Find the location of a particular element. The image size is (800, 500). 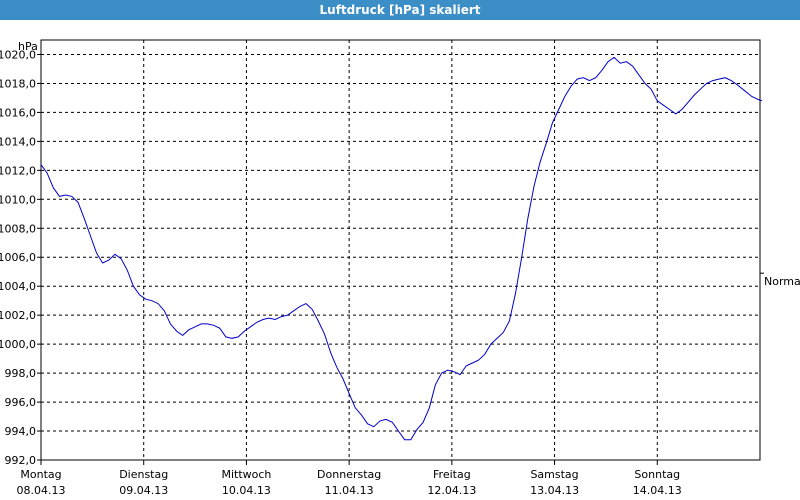

x-tick-date: 12.04.13 is located at coordinates (451, 490).